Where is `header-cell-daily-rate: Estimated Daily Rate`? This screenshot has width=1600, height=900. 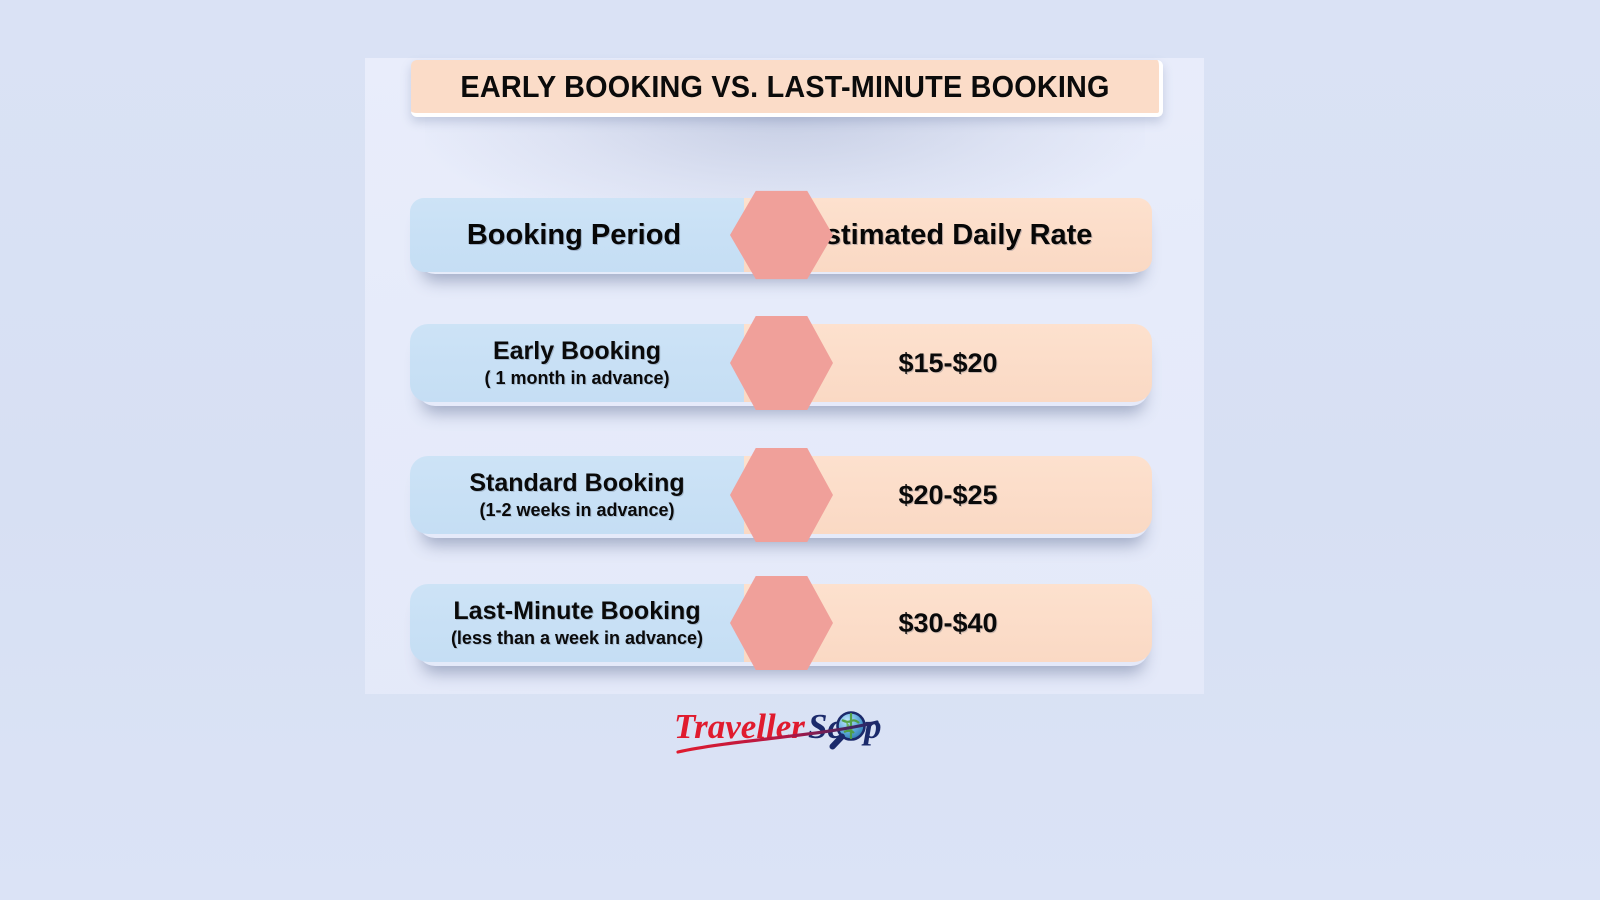 header-cell-daily-rate: Estimated Daily Rate is located at coordinates (948, 235).